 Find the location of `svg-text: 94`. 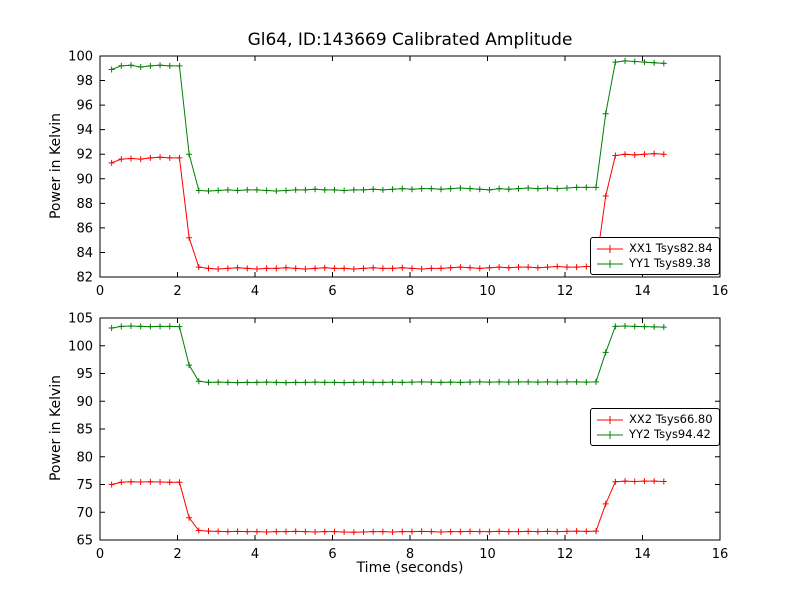

svg-text: 94 is located at coordinates (84, 130).